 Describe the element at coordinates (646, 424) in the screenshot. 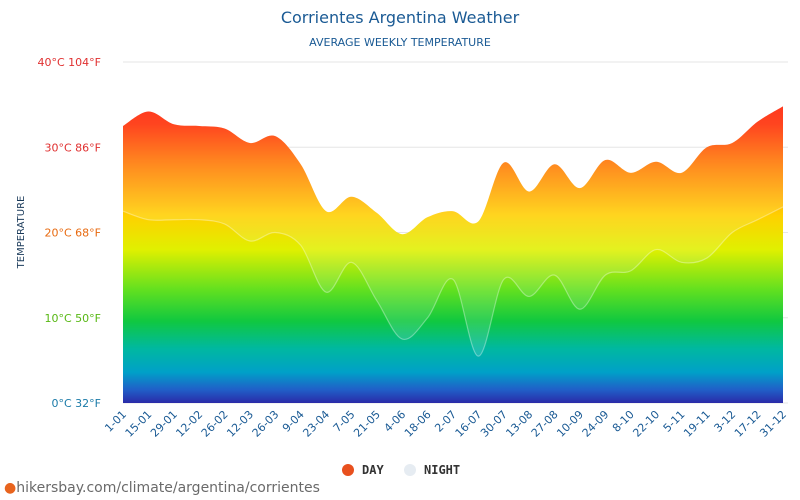

I see `x-tick-label: 22-10` at that location.